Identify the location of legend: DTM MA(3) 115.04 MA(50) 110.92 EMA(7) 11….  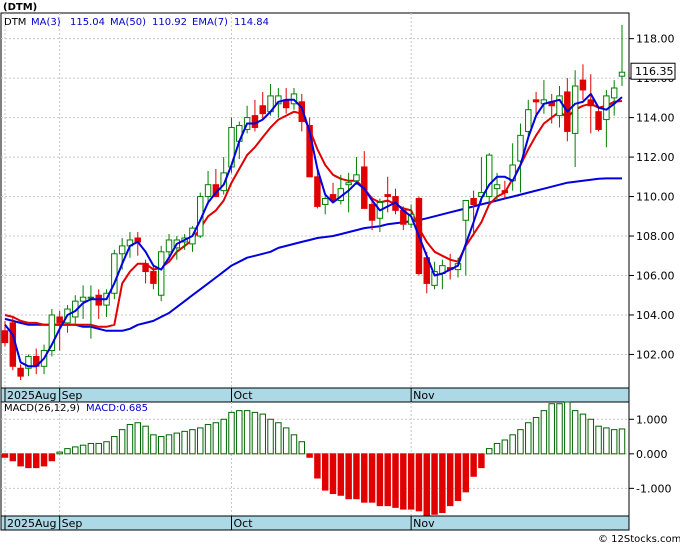
(136, 22).